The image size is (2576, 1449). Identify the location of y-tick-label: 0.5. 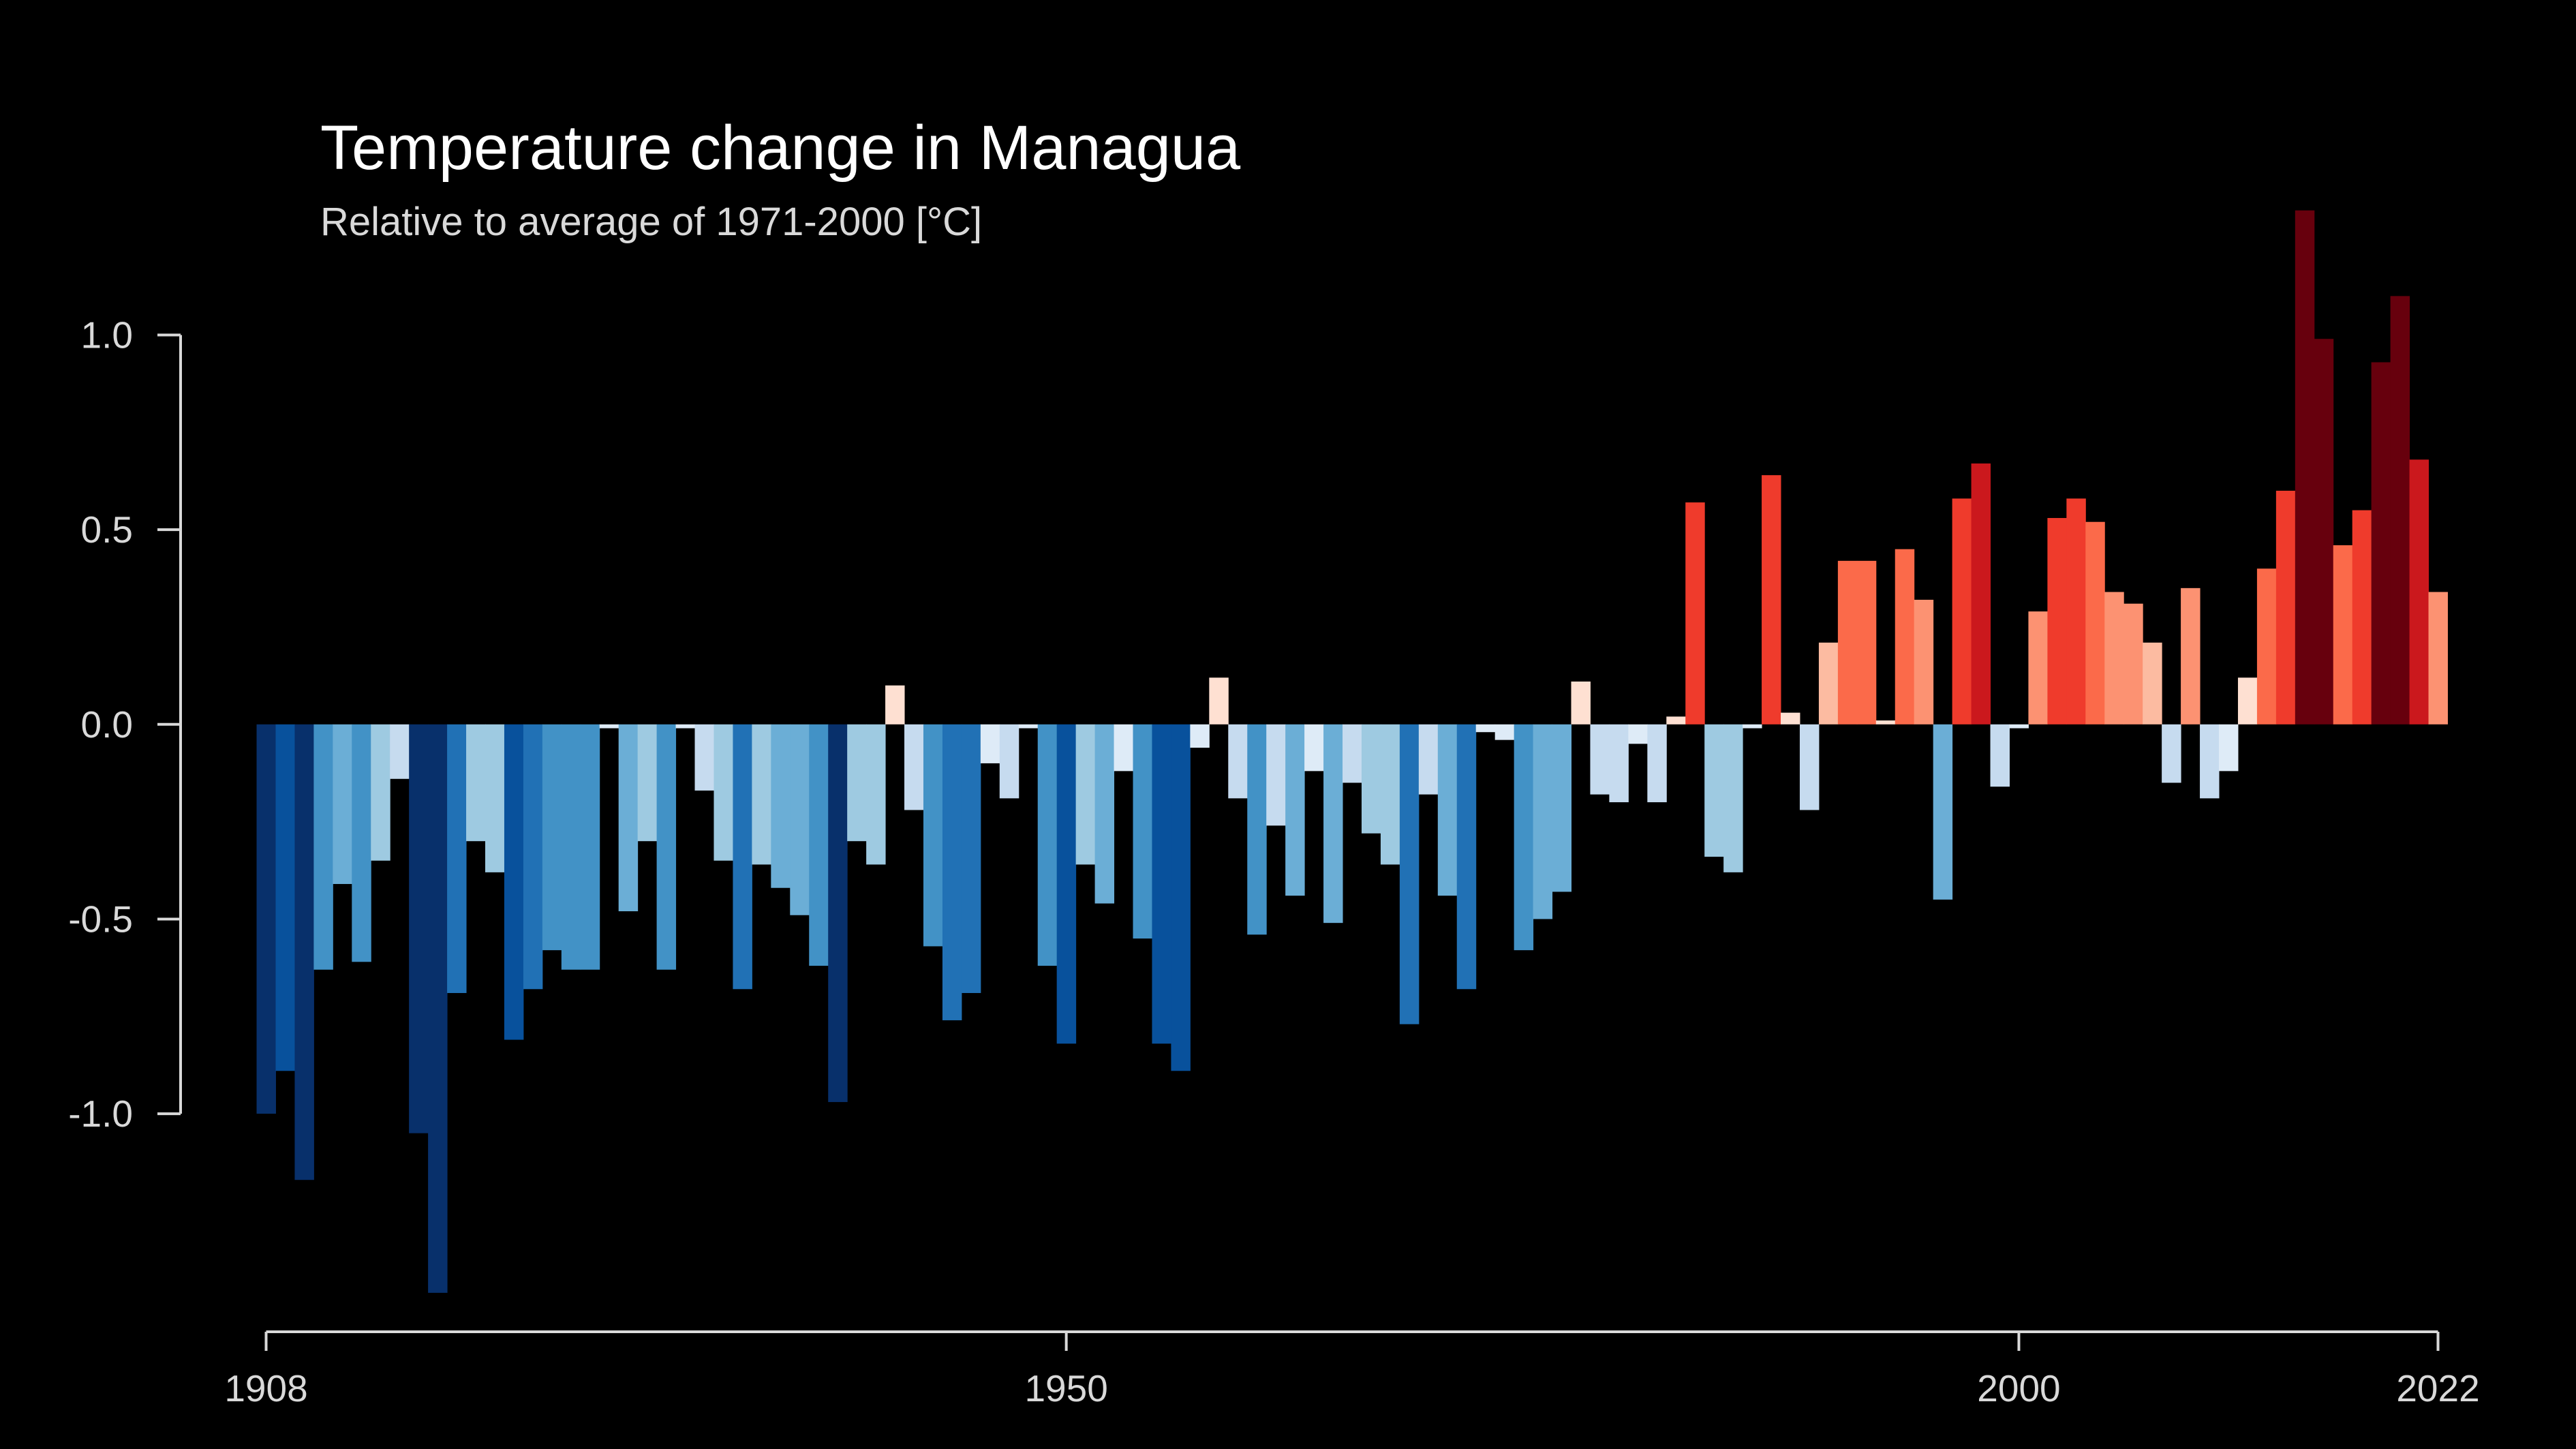
(107, 529).